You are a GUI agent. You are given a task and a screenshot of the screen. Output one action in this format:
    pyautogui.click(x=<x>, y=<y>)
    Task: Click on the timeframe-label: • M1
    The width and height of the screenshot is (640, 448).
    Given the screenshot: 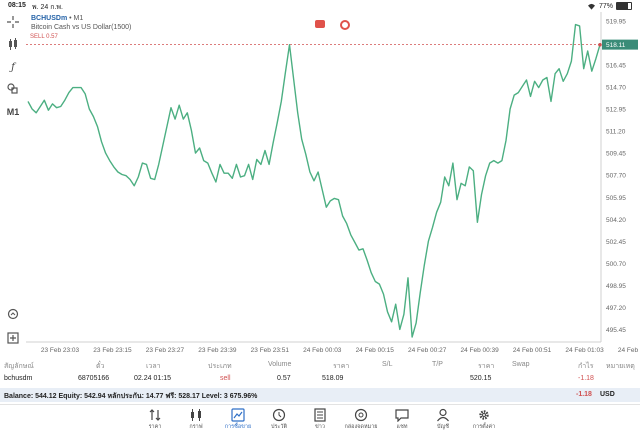 What is the action you would take?
    pyautogui.click(x=76, y=18)
    